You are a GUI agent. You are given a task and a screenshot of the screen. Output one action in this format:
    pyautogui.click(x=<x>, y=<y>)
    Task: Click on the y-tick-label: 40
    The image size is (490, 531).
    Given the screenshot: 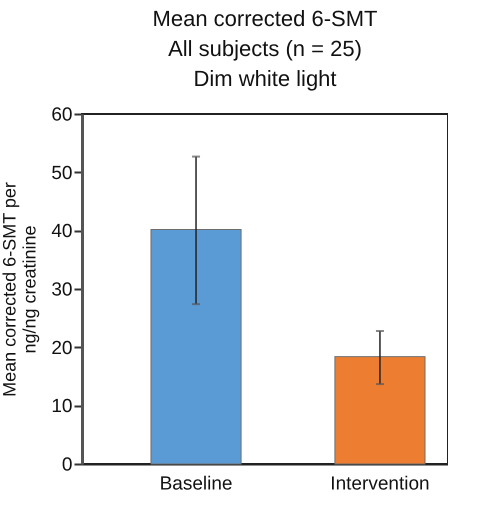 What is the action you would take?
    pyautogui.click(x=61, y=231)
    